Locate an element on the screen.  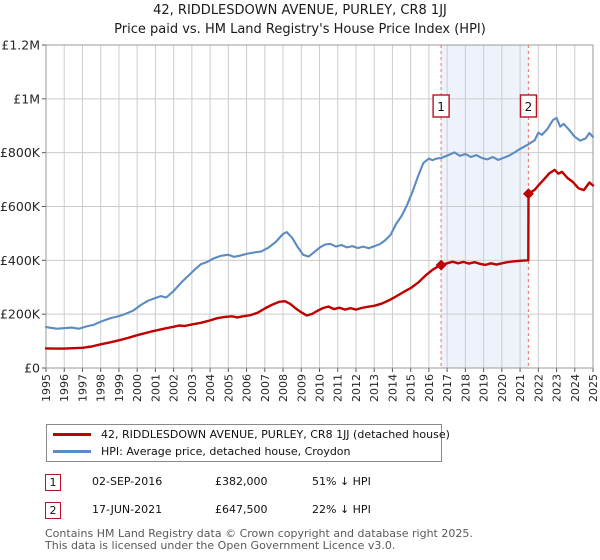
x-tick-label: 2006 is located at coordinates (247, 388).